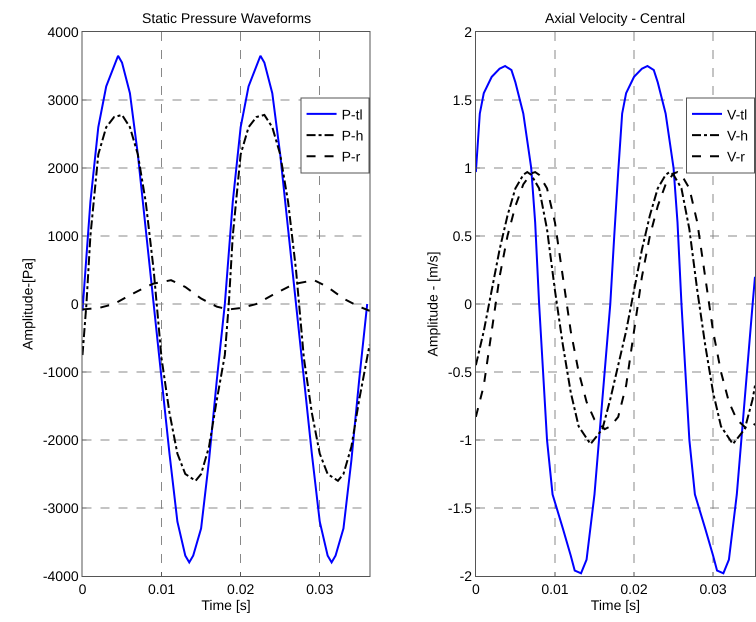  What do you see at coordinates (353, 136) in the screenshot?
I see `legend-label: P-h` at bounding box center [353, 136].